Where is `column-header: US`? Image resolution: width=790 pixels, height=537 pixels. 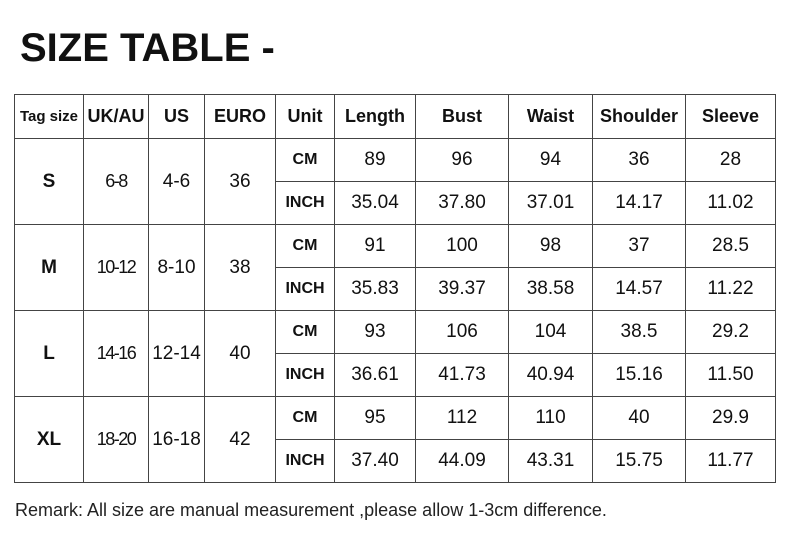
column-header: US is located at coordinates (176, 116).